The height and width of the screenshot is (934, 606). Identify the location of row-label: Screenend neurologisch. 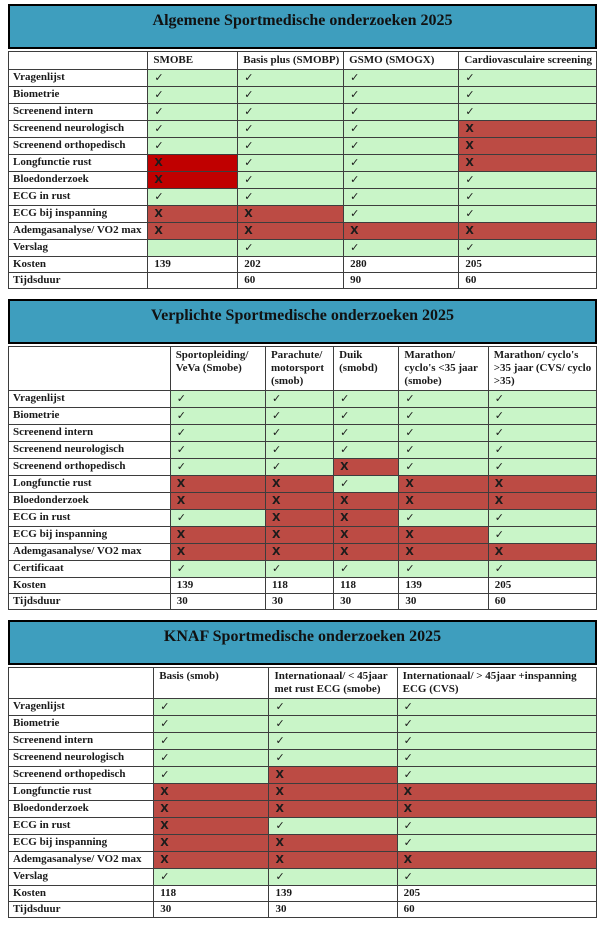
(89, 450).